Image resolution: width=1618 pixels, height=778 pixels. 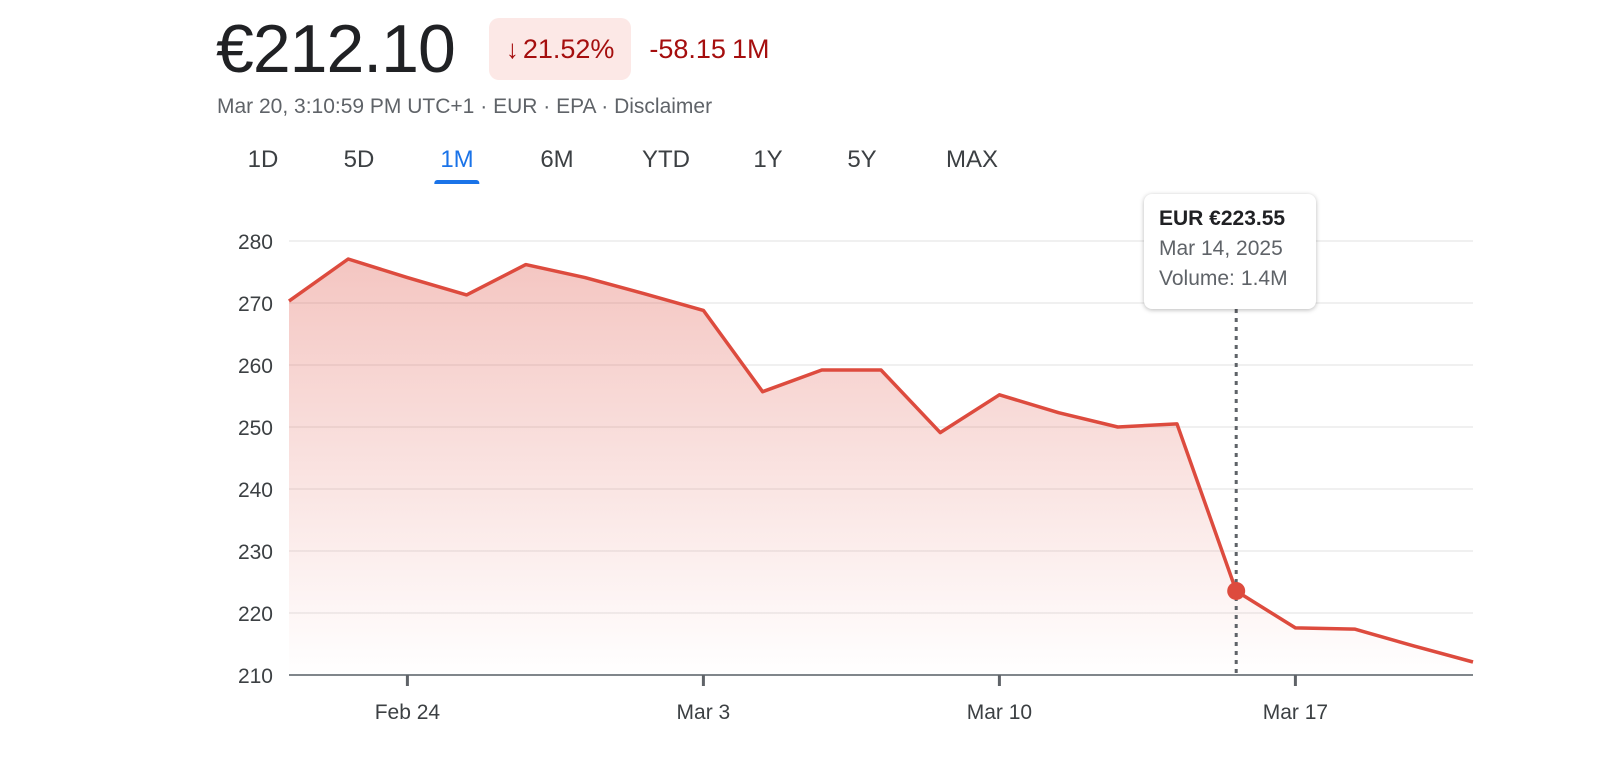 I want to click on y-tick-label: 270, so click(x=255, y=304).